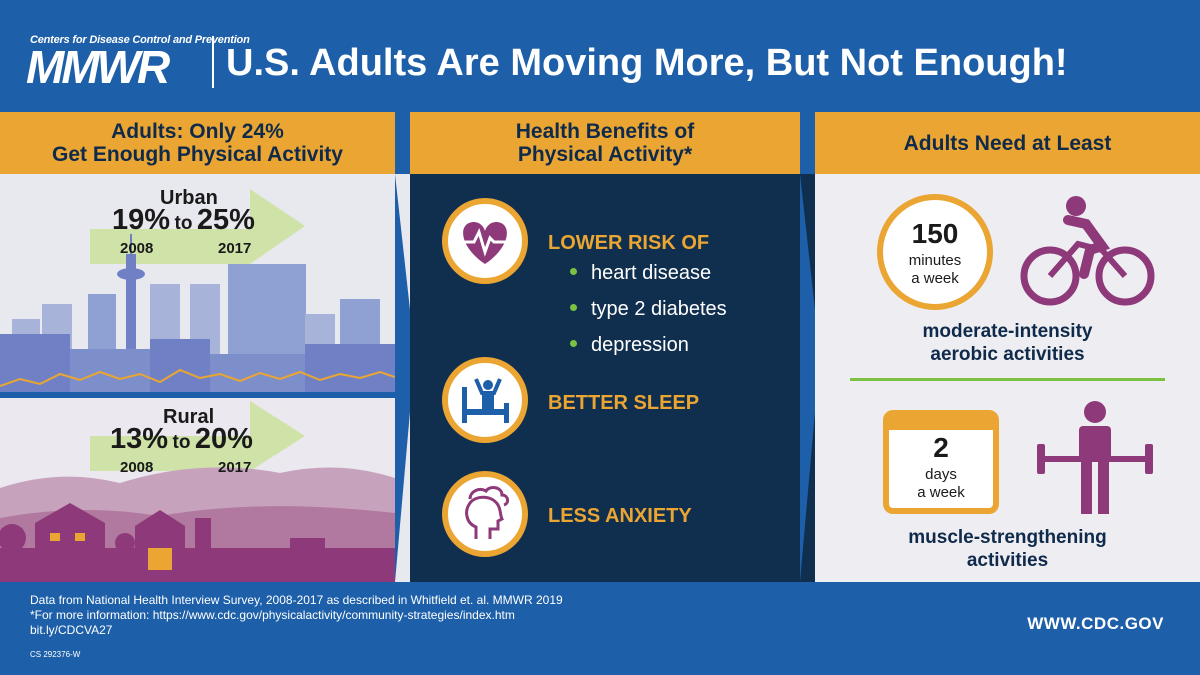  What do you see at coordinates (1095, 457) in the screenshot?
I see `weightlifter-icon` at bounding box center [1095, 457].